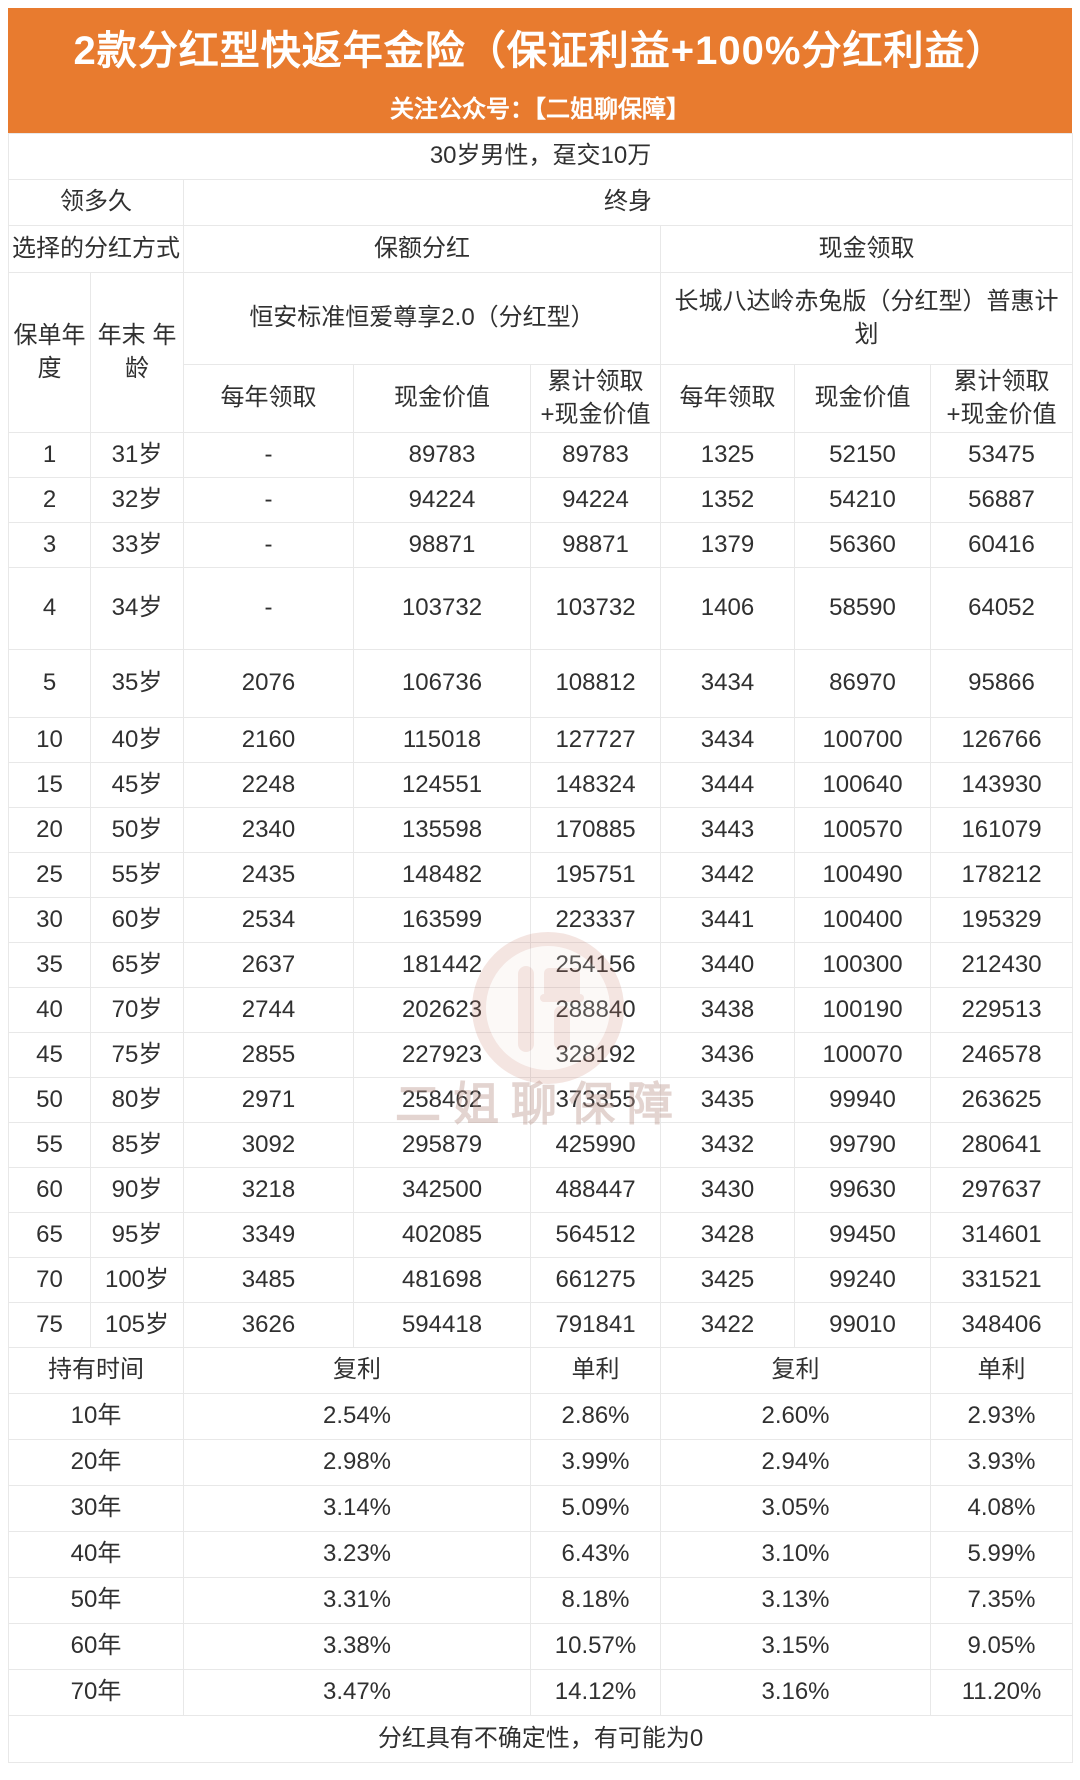 The image size is (1080, 1780). Describe the element at coordinates (1001, 1508) in the screenshot. I see `rate-value-cell: 4.08%` at that location.